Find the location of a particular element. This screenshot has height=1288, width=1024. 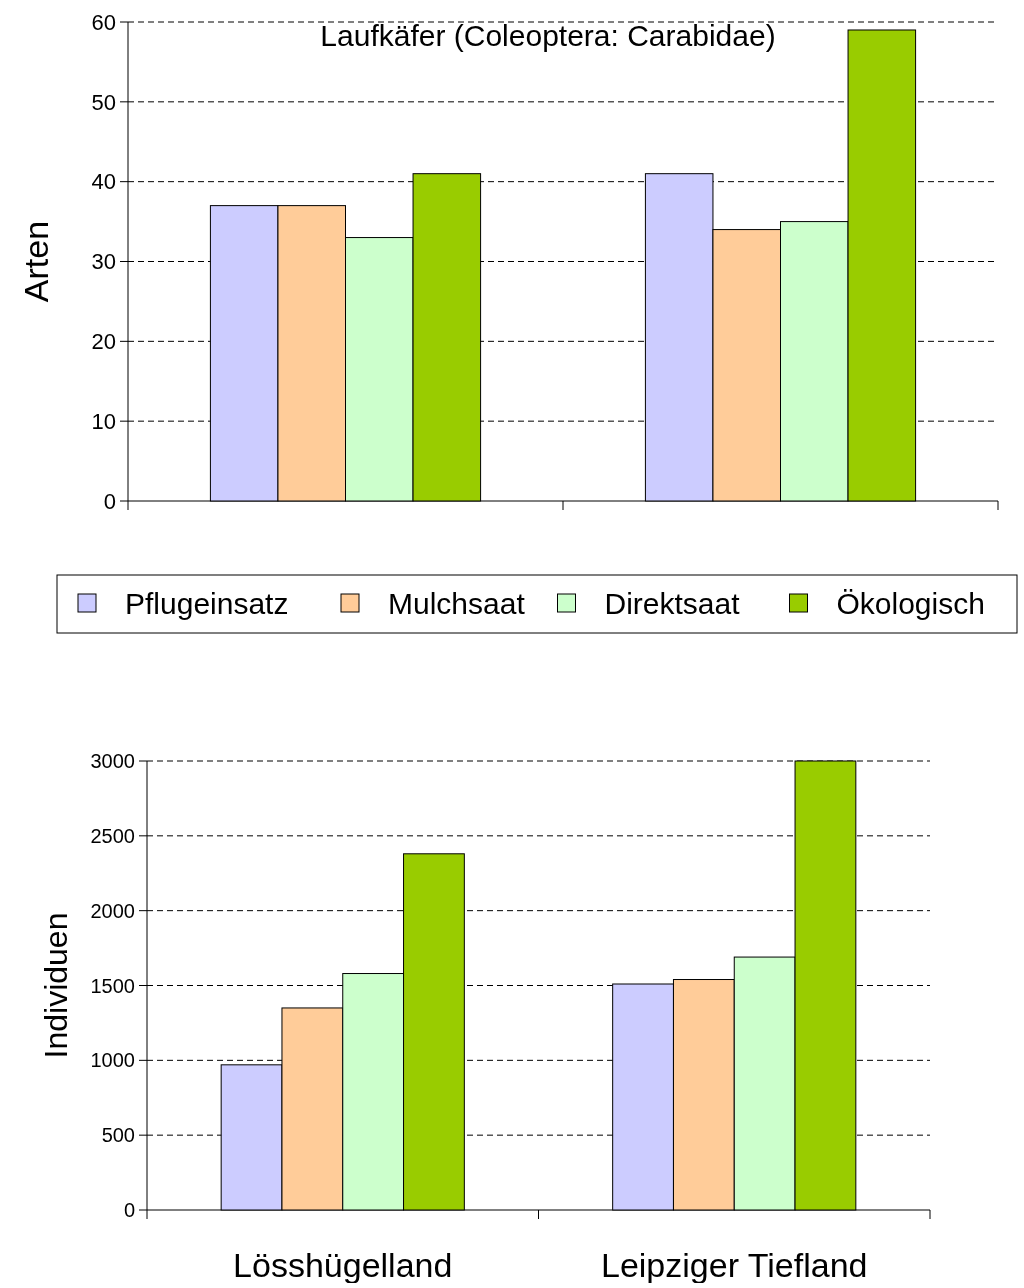

y-tick-label: 1500 is located at coordinates (112, 985).